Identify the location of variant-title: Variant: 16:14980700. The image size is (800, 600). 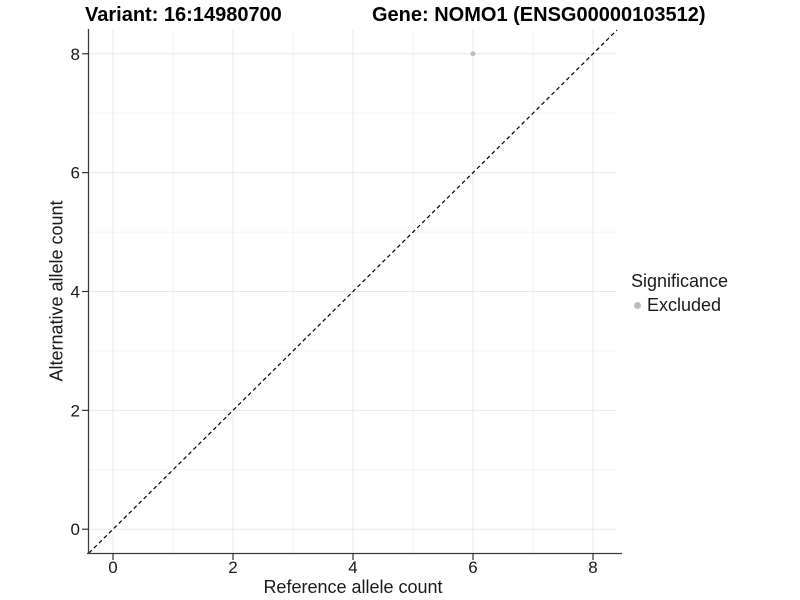
(183, 15).